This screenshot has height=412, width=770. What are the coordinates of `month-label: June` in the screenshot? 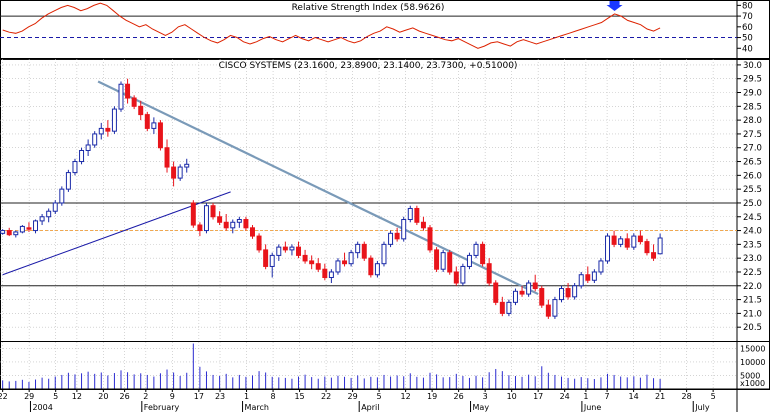 It's located at (592, 407).